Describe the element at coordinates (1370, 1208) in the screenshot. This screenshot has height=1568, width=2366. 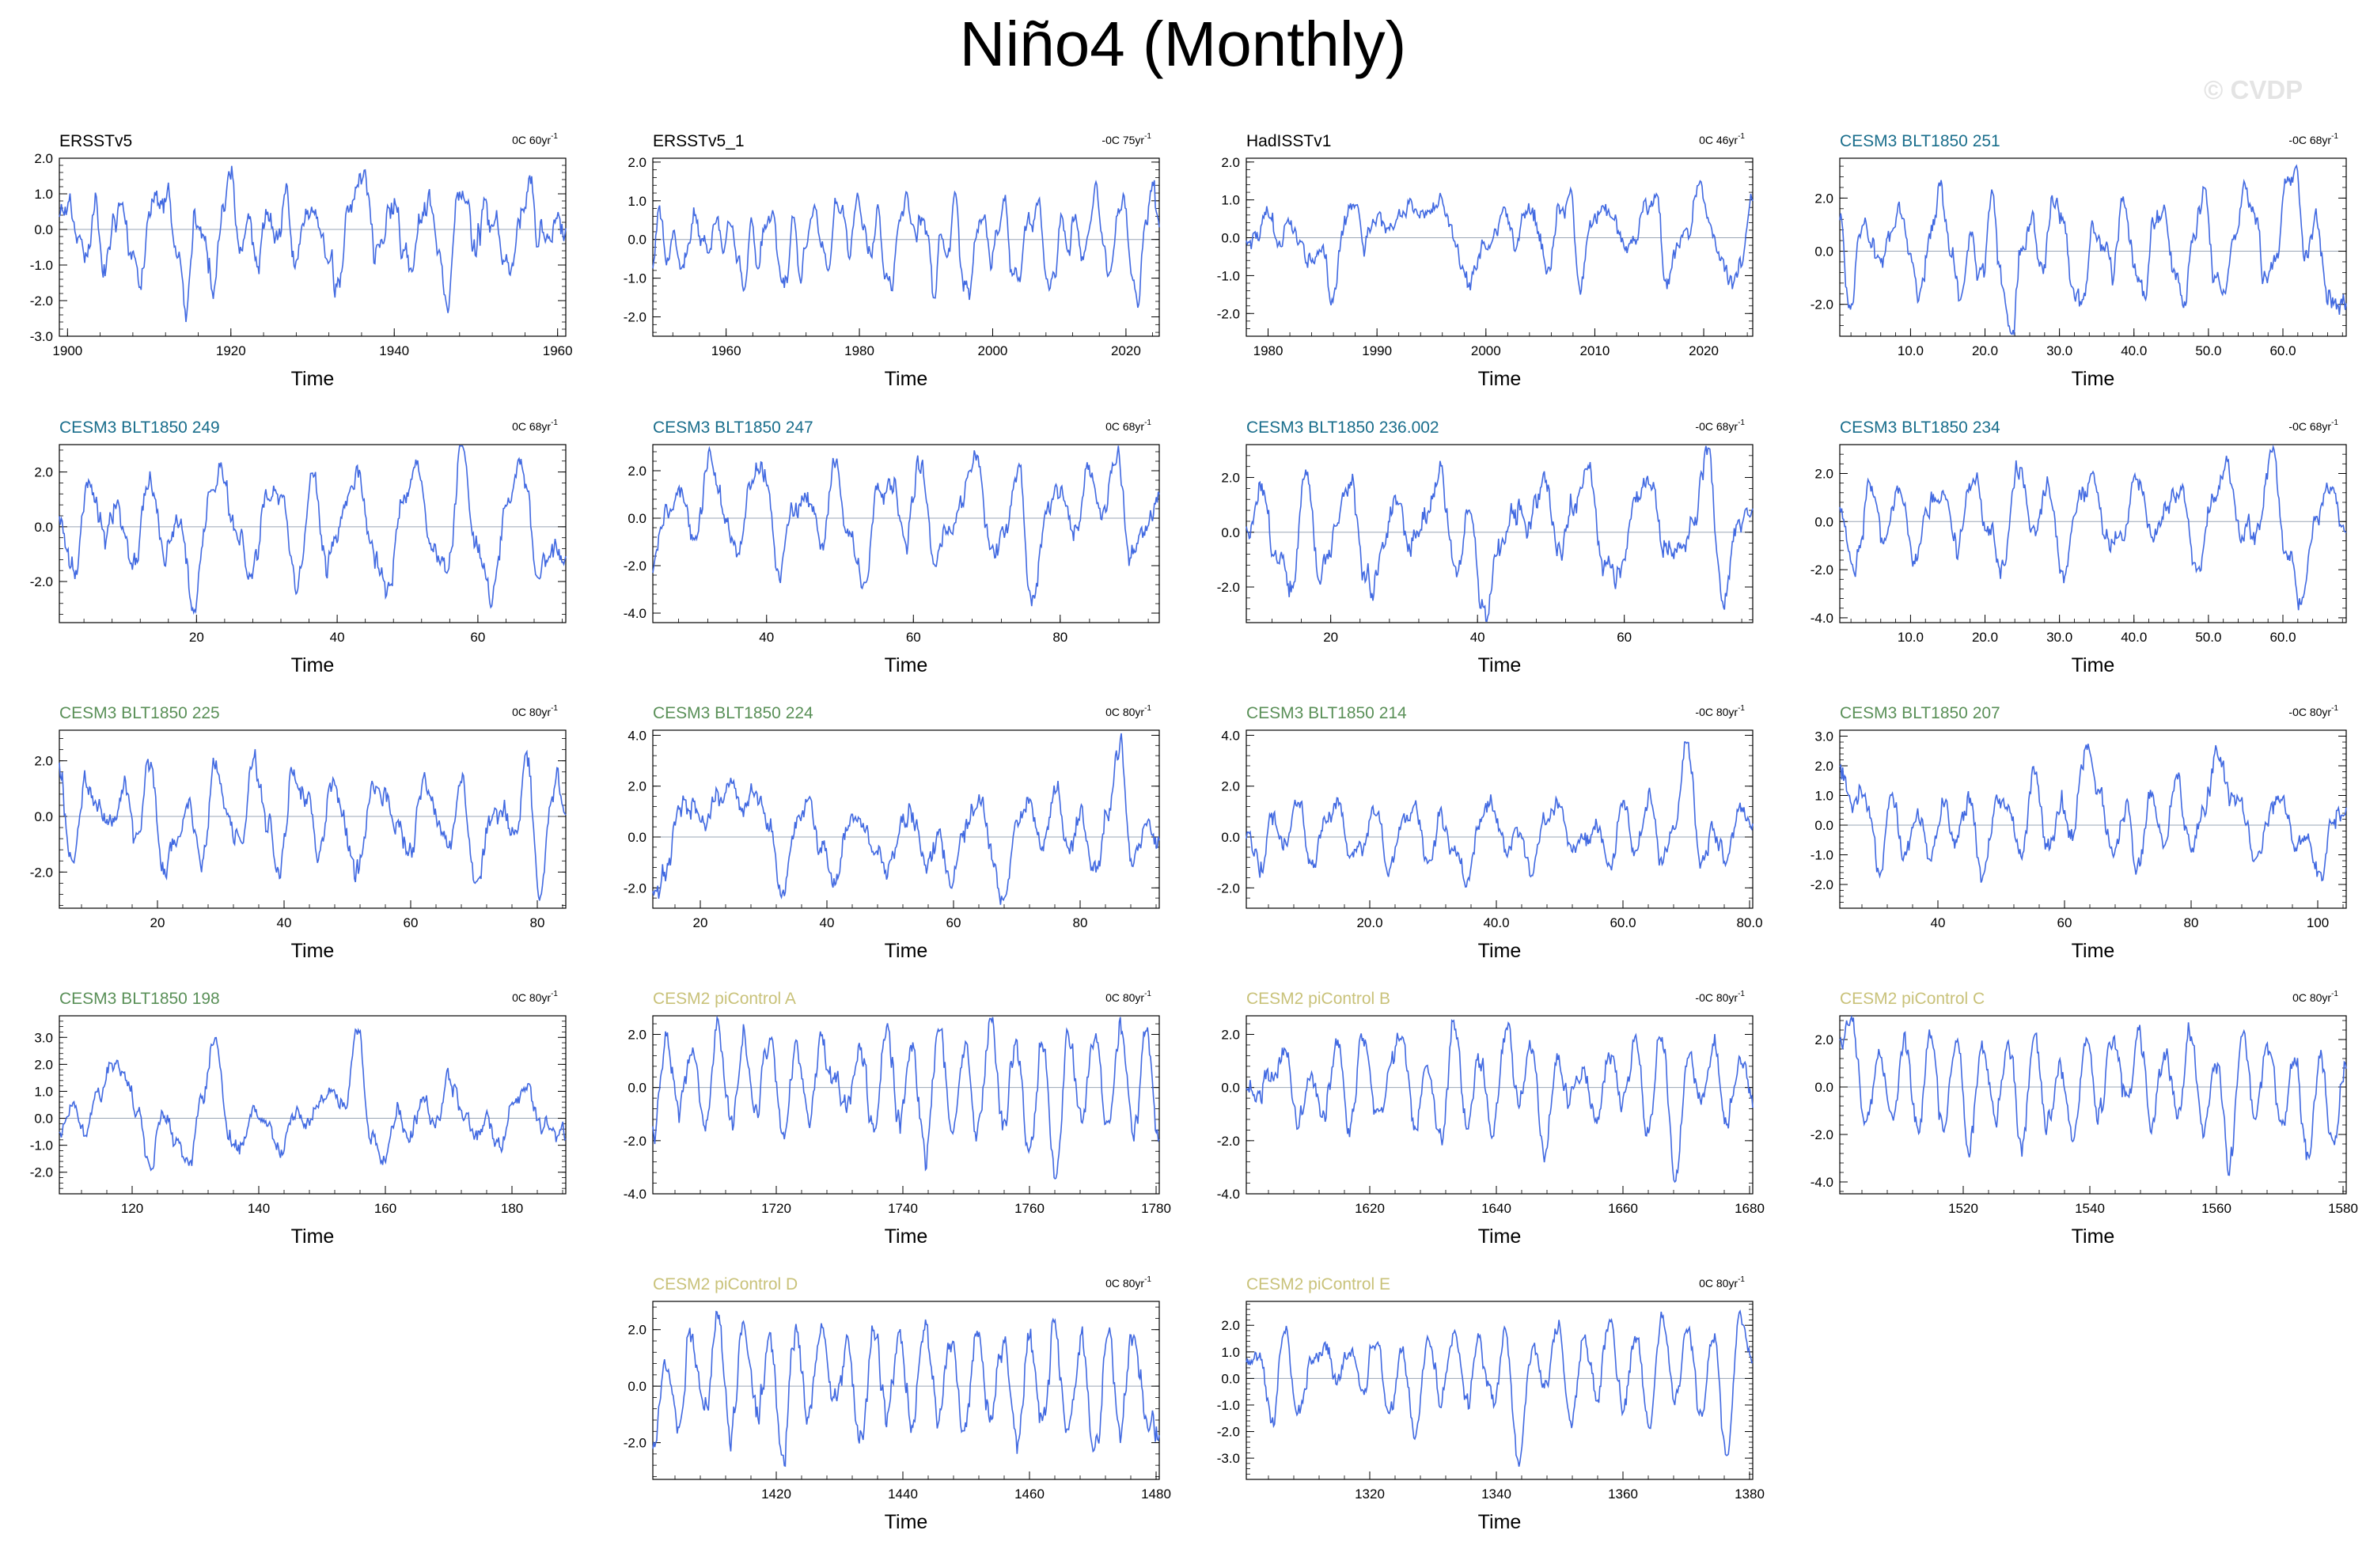
I see `x-tick-label: 1620` at that location.